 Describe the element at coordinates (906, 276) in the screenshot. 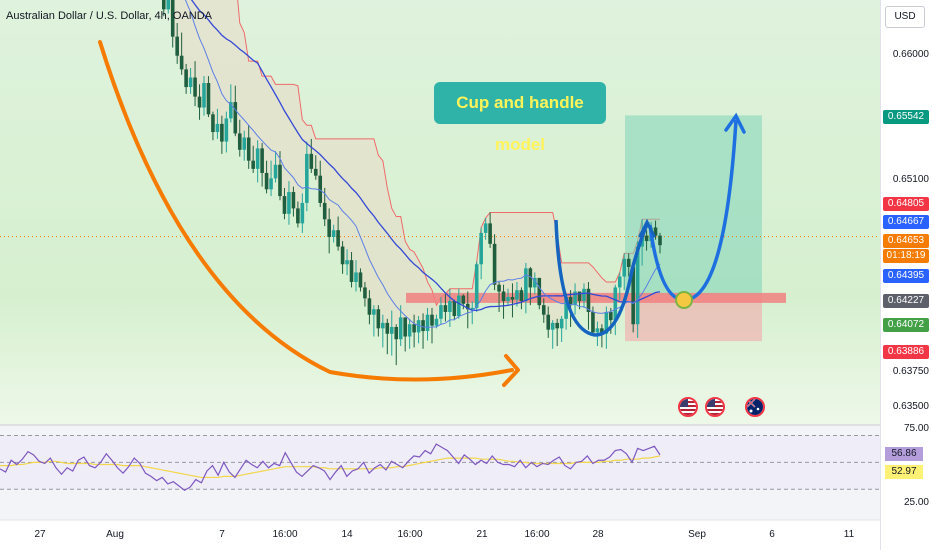

I see `ma2-badge: 0.64395` at that location.